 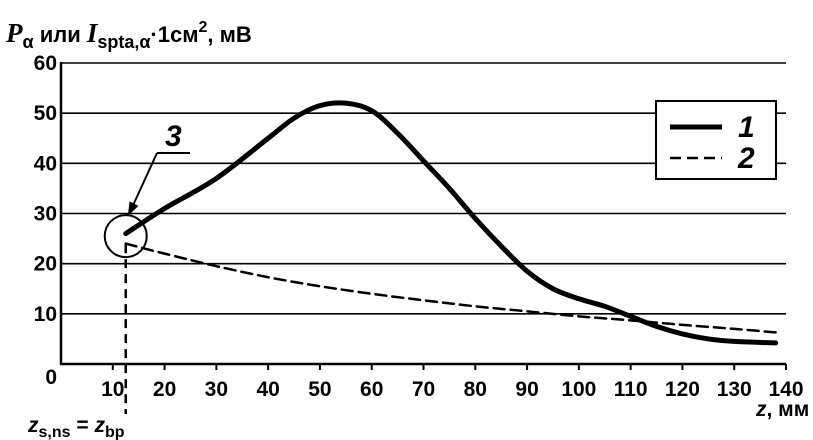 I want to click on y-tick-label: 20, so click(x=45, y=264).